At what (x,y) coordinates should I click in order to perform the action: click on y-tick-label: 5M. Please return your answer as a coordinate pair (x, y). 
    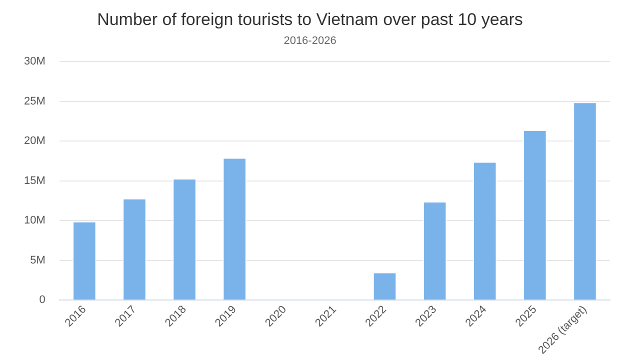
    Looking at the image, I should click on (38, 260).